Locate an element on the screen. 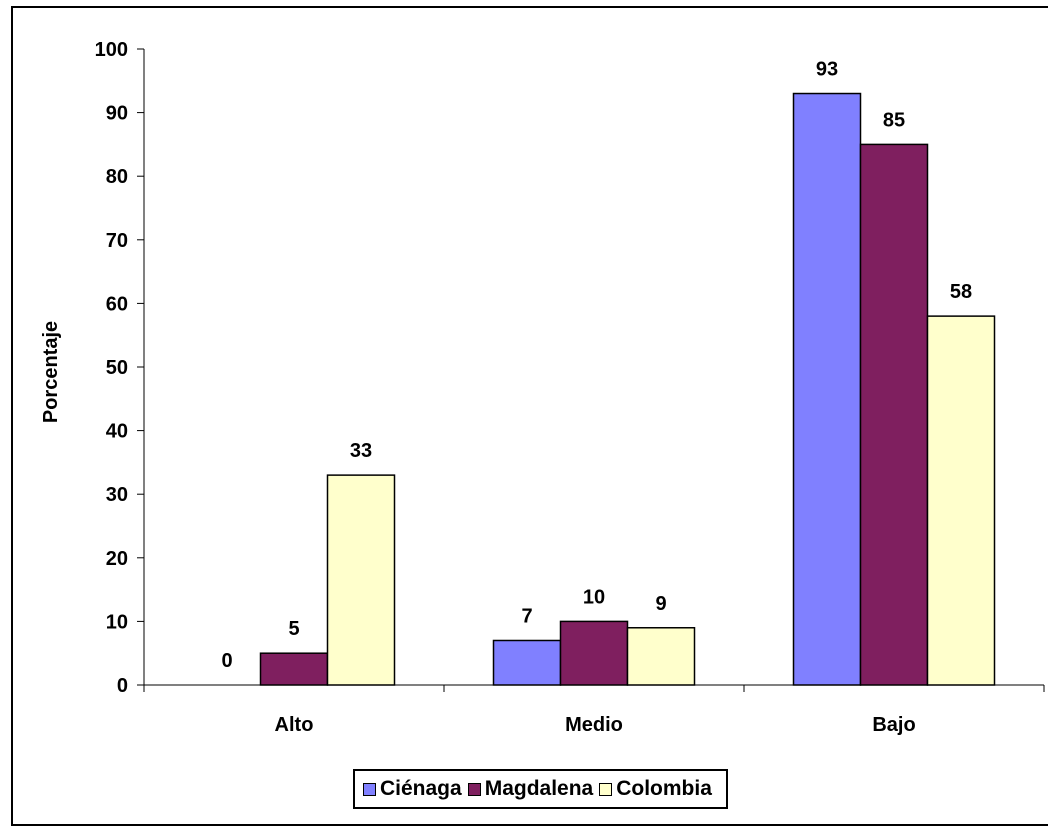  y-tick-label: 70 is located at coordinates (117, 241).